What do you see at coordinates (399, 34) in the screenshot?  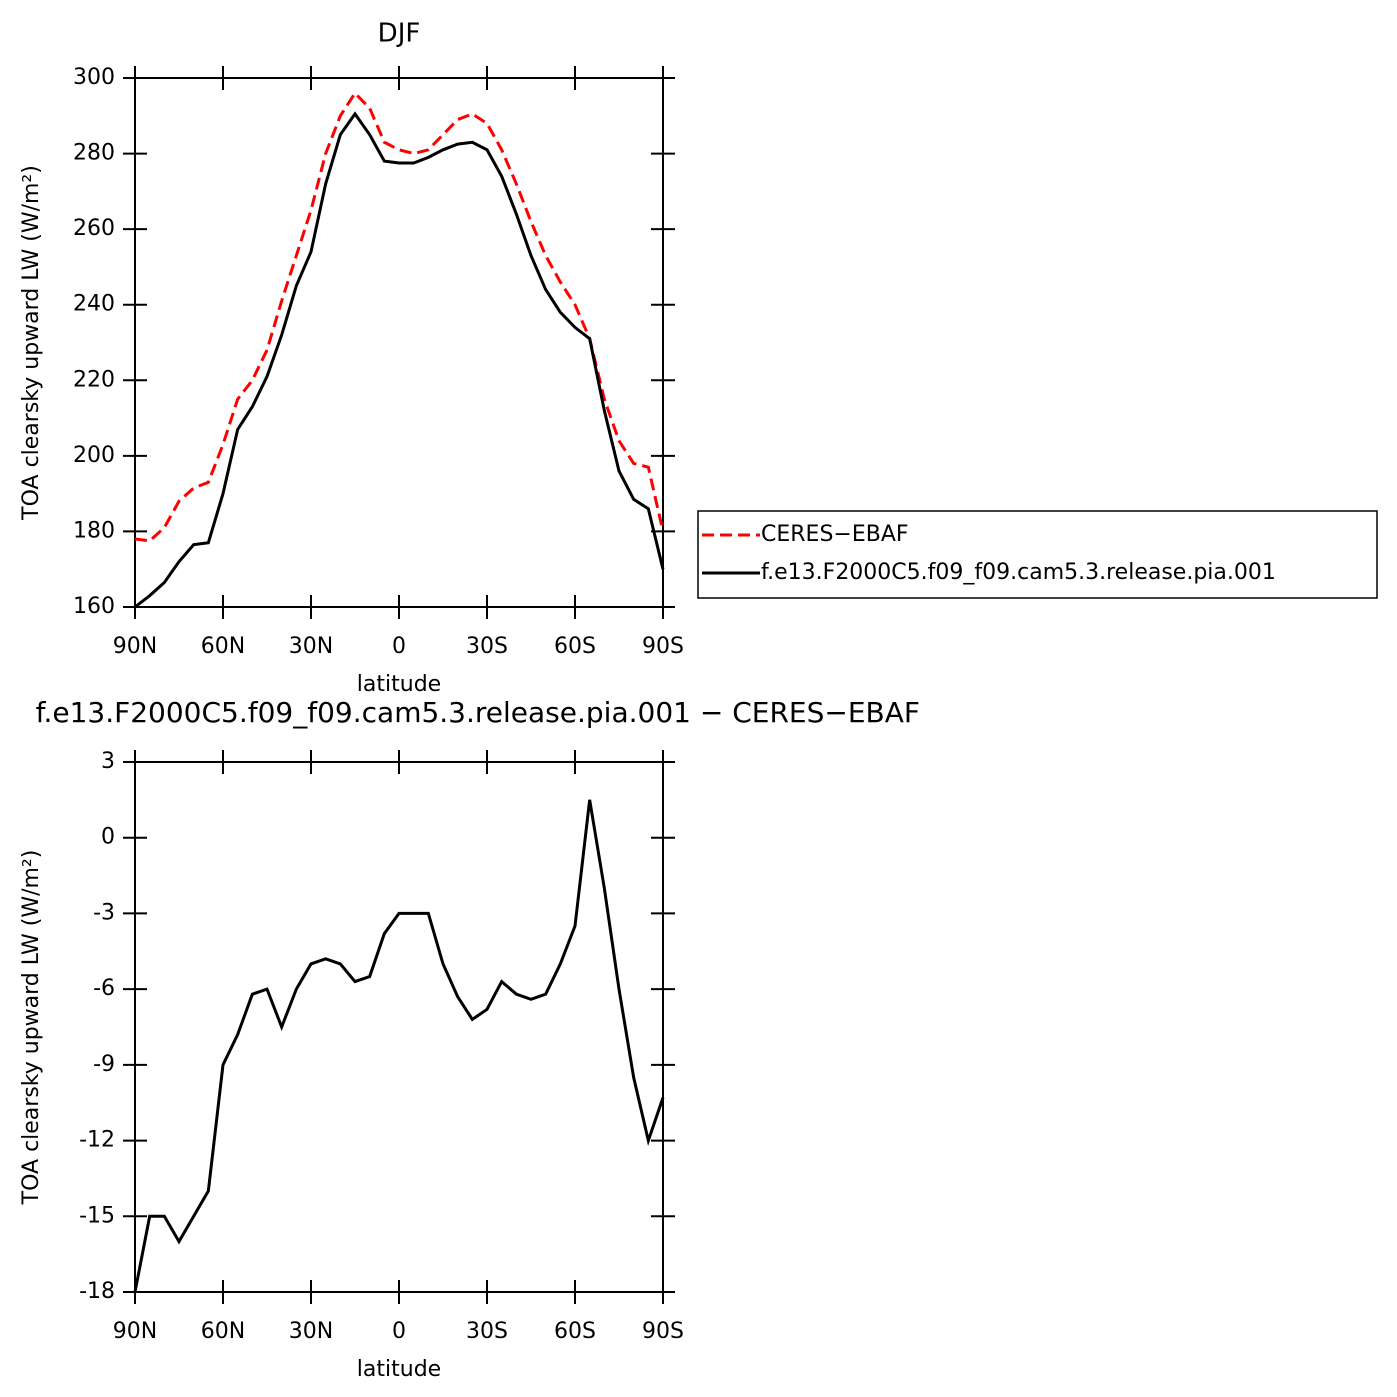 I see `chart-title: DJF` at bounding box center [399, 34].